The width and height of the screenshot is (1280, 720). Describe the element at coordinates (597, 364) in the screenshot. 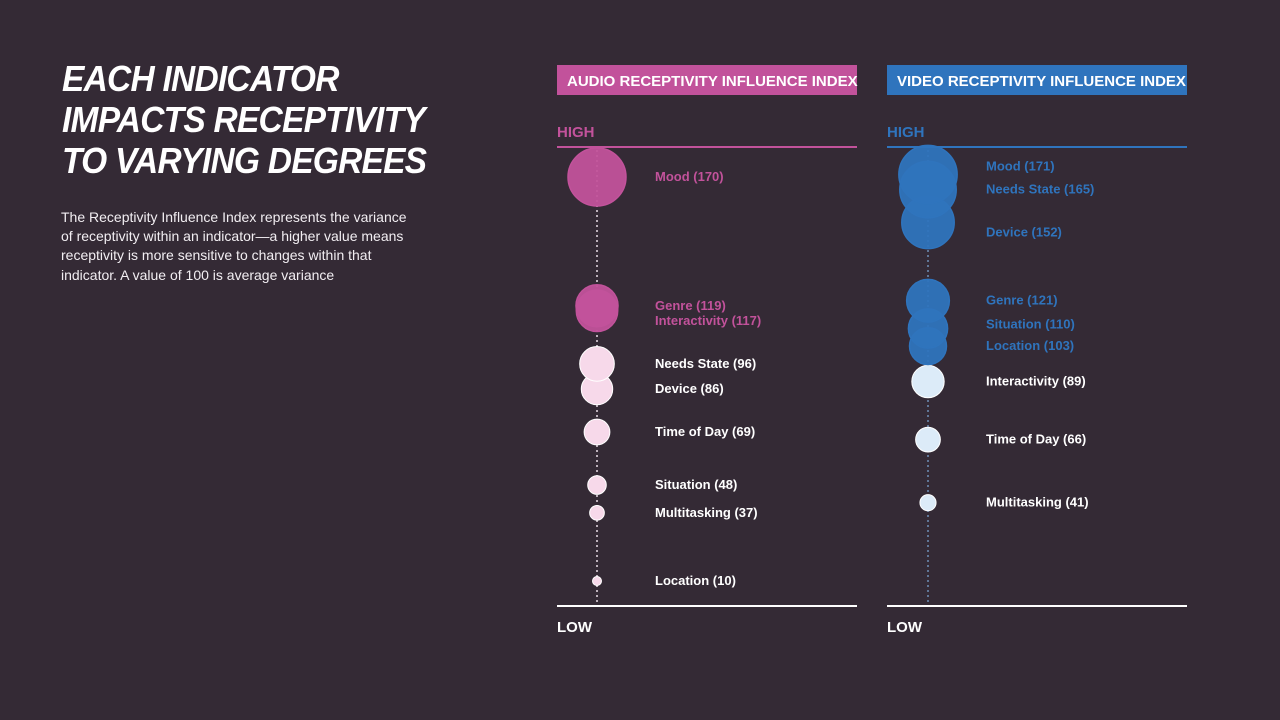

I see `audio-bubble-needs-state` at that location.